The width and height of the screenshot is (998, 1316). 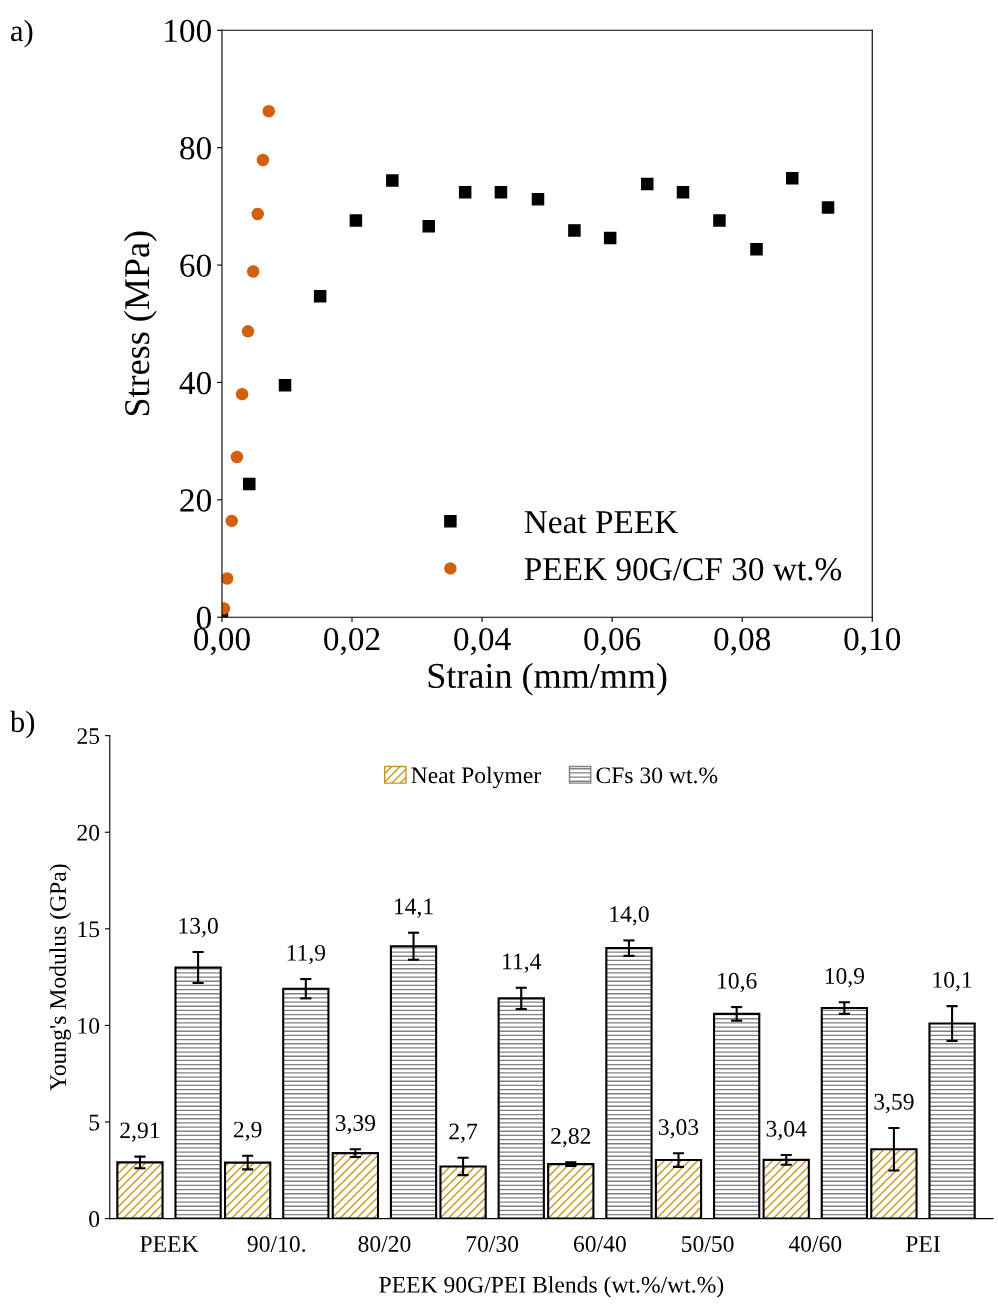 I want to click on text: a), so click(x=22, y=33).